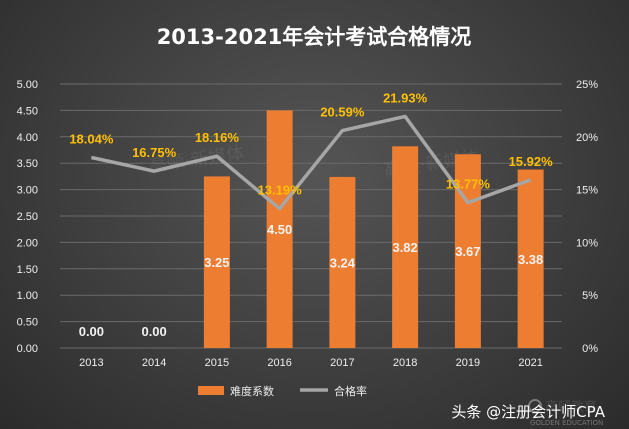 Image resolution: width=629 pixels, height=429 pixels. Describe the element at coordinates (587, 138) in the screenshot. I see `y-right-tick-label: 20%` at that location.